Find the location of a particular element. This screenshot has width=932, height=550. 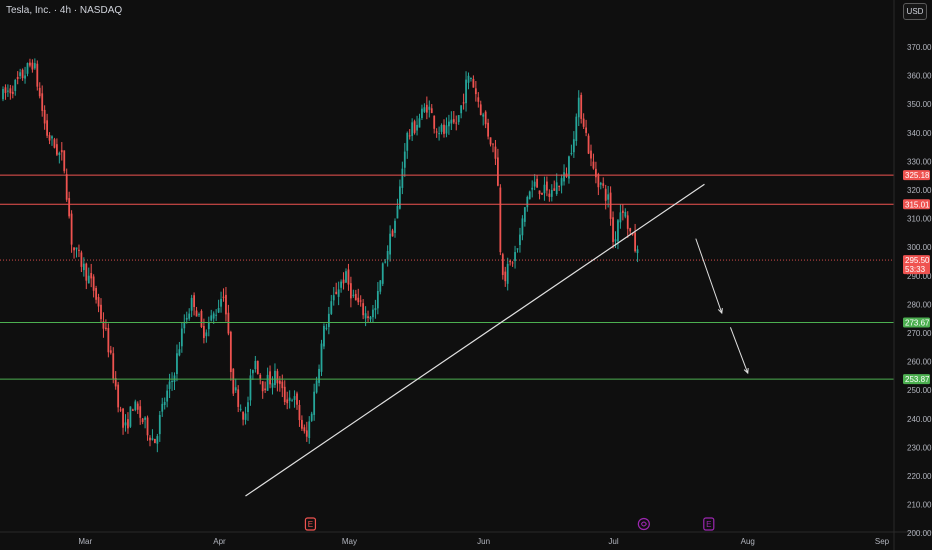

time-axis: Mar Apr May Jun Jul Aug Sep is located at coordinates (483, 541).